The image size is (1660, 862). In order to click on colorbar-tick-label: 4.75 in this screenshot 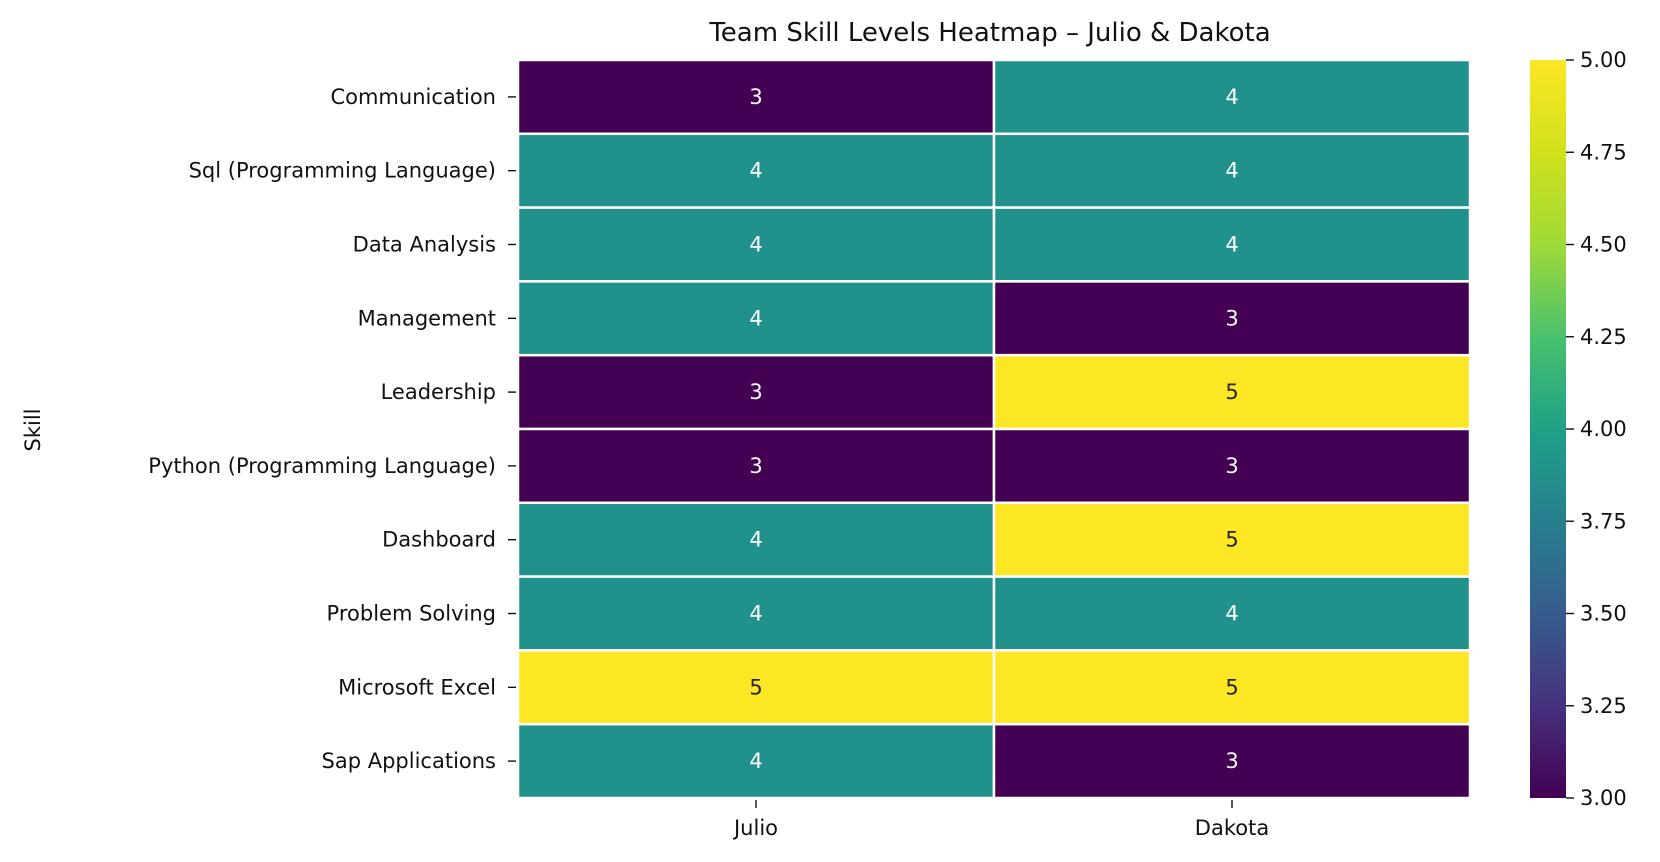, I will do `click(1603, 152)`.